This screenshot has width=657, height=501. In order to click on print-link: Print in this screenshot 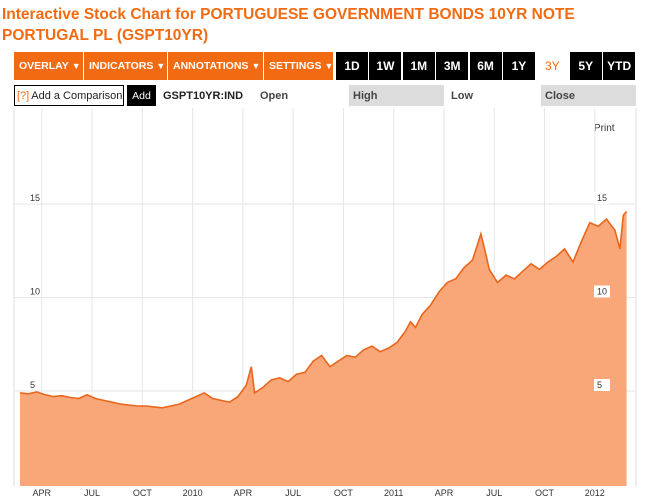, I will do `click(604, 128)`.